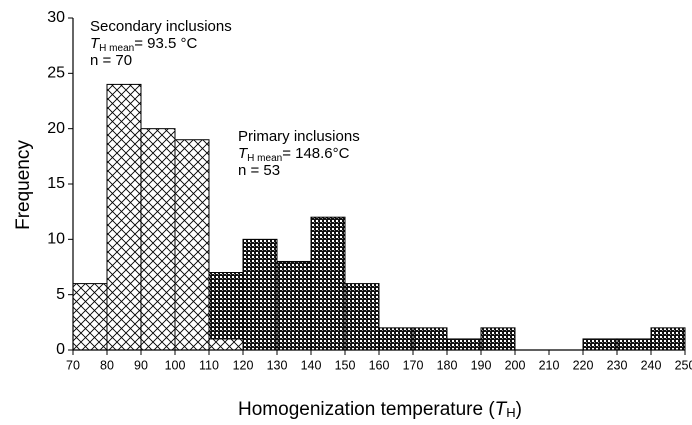  What do you see at coordinates (141, 365) in the screenshot?
I see `x-tick-label: 90` at bounding box center [141, 365].